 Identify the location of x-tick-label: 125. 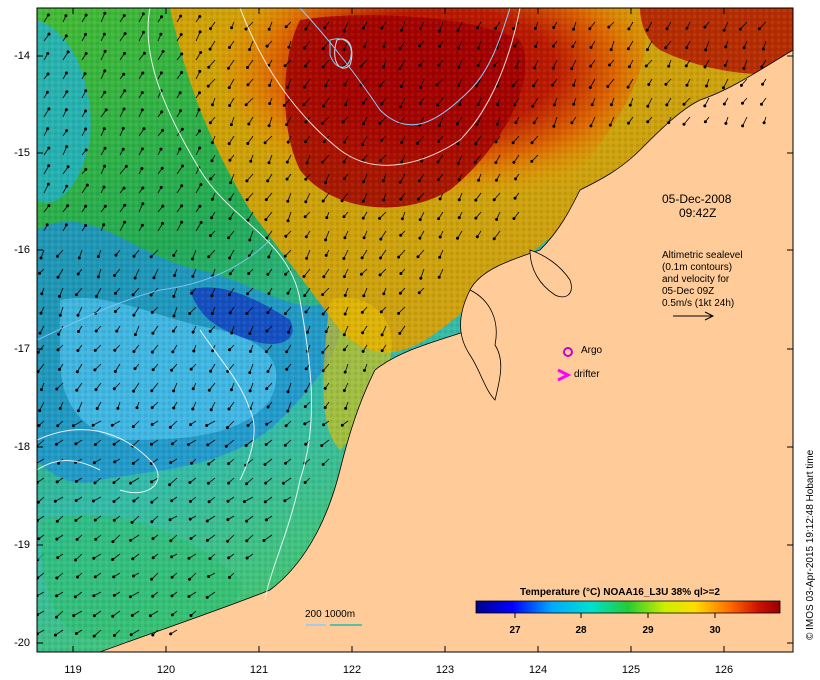
(631, 670).